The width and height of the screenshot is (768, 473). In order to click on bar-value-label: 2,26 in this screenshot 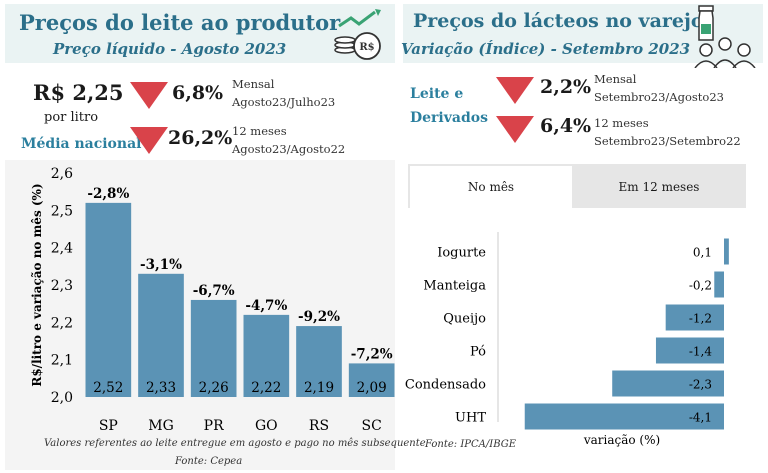, I will do `click(214, 388)`.